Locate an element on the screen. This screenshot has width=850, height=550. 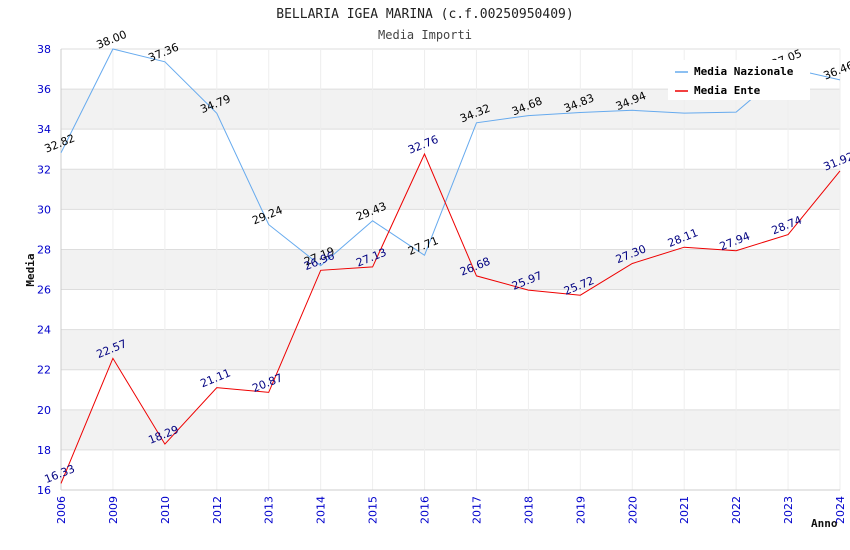
x-tick-label: 2023 is located at coordinates (788, 510).